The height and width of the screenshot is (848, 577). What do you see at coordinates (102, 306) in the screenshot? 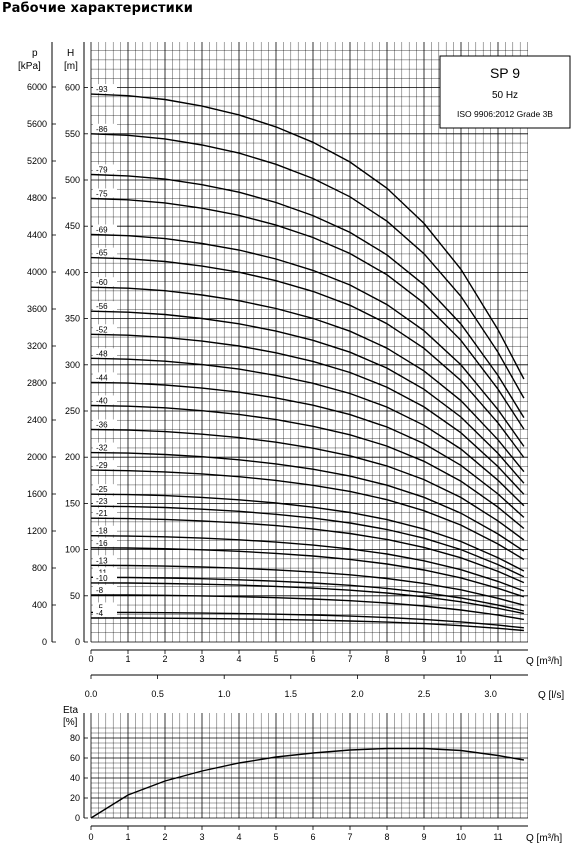
I see `stage-label: -56` at bounding box center [102, 306].